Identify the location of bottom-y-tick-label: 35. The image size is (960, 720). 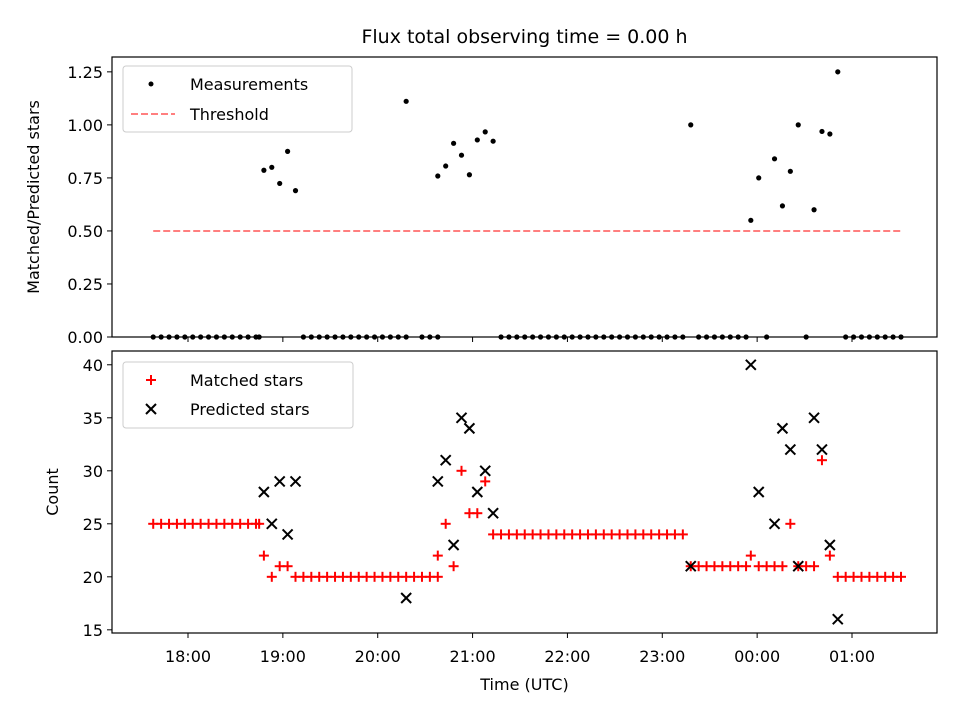
(93, 418).